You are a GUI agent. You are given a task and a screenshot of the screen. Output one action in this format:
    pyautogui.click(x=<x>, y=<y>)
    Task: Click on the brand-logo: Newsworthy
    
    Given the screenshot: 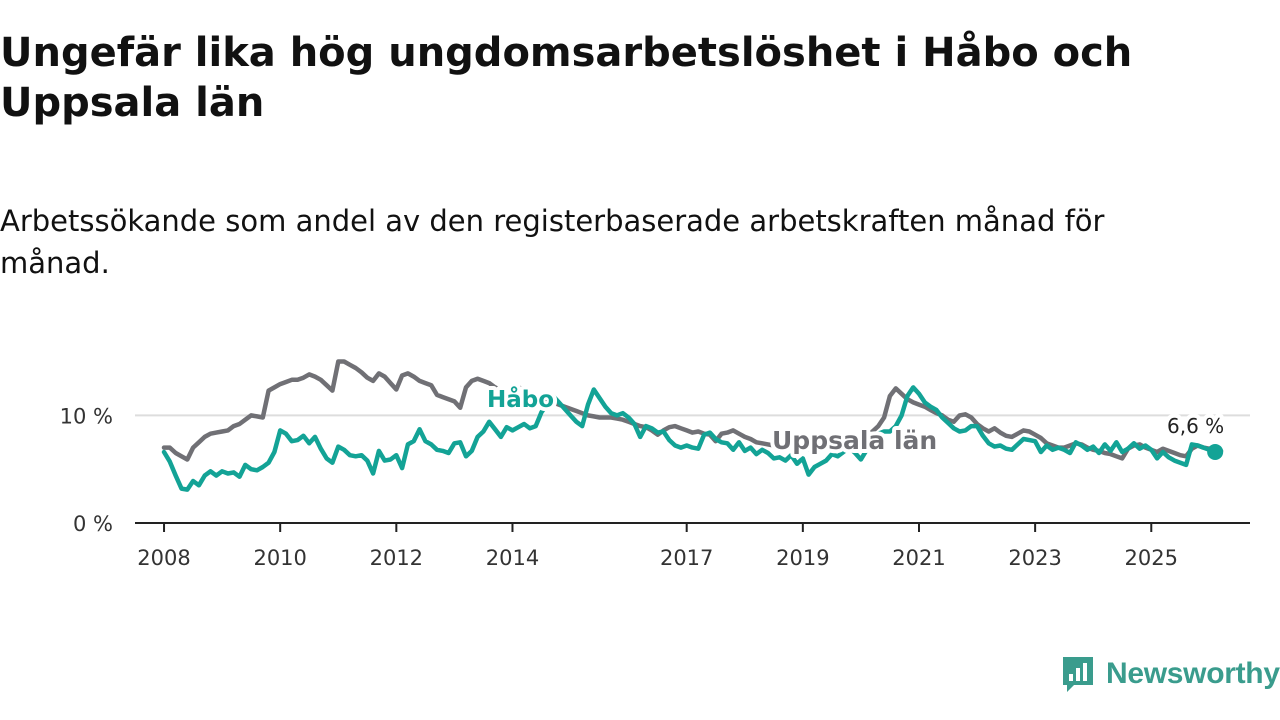 What is the action you would take?
    pyautogui.click(x=1170, y=674)
    